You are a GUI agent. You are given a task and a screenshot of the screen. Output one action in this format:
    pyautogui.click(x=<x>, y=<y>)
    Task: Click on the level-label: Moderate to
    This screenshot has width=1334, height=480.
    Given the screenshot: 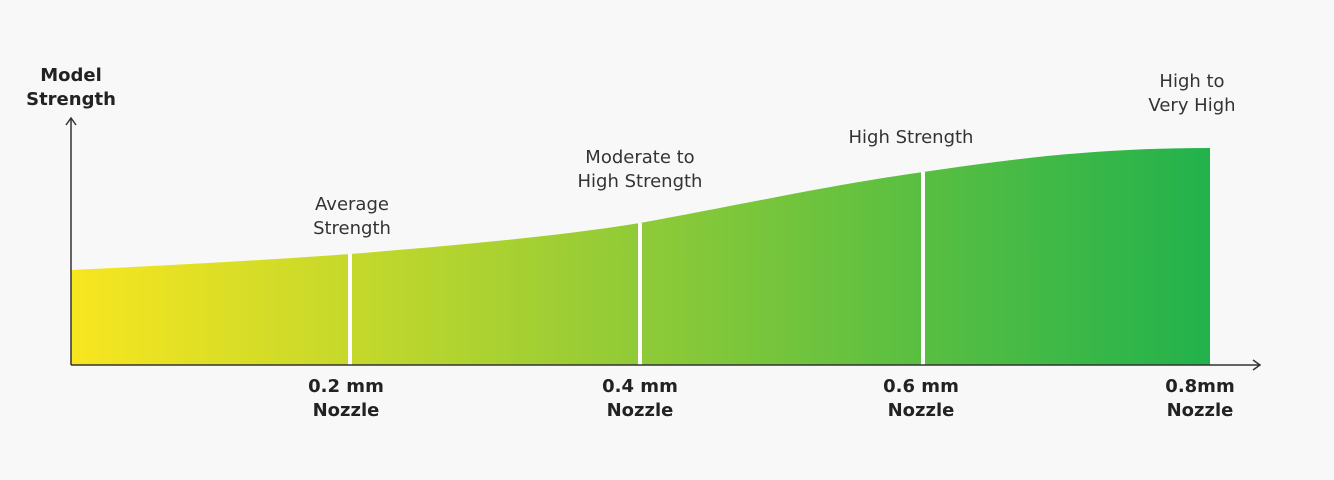 What is the action you would take?
    pyautogui.click(x=639, y=157)
    